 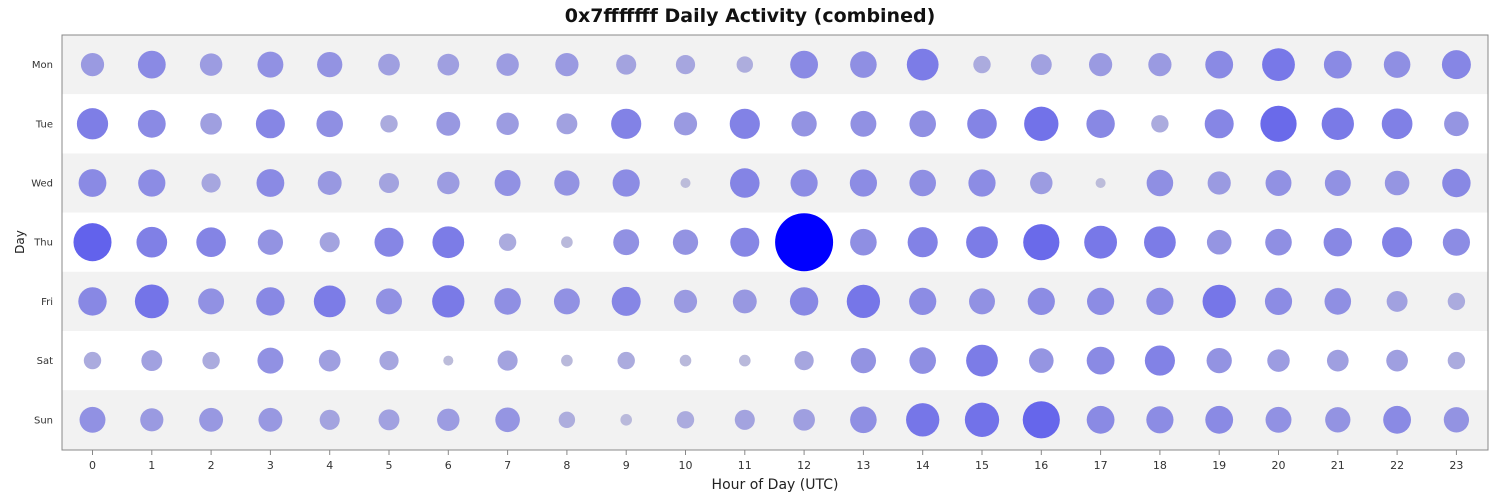 I want to click on x-tick-label: 12, so click(x=804, y=465).